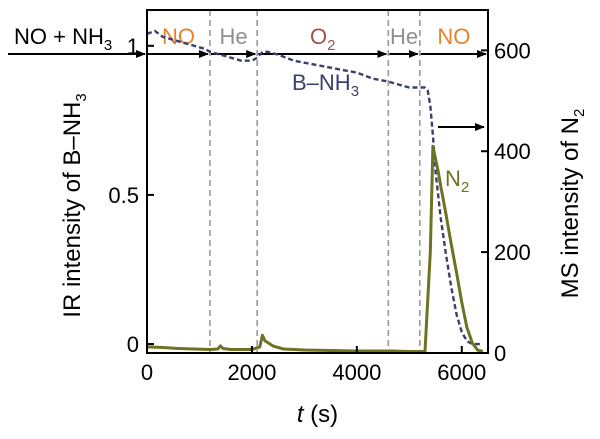 This screenshot has height=439, width=600. What do you see at coordinates (579, 113) in the screenshot?
I see `y-right-axis-title-sub: 2` at bounding box center [579, 113].